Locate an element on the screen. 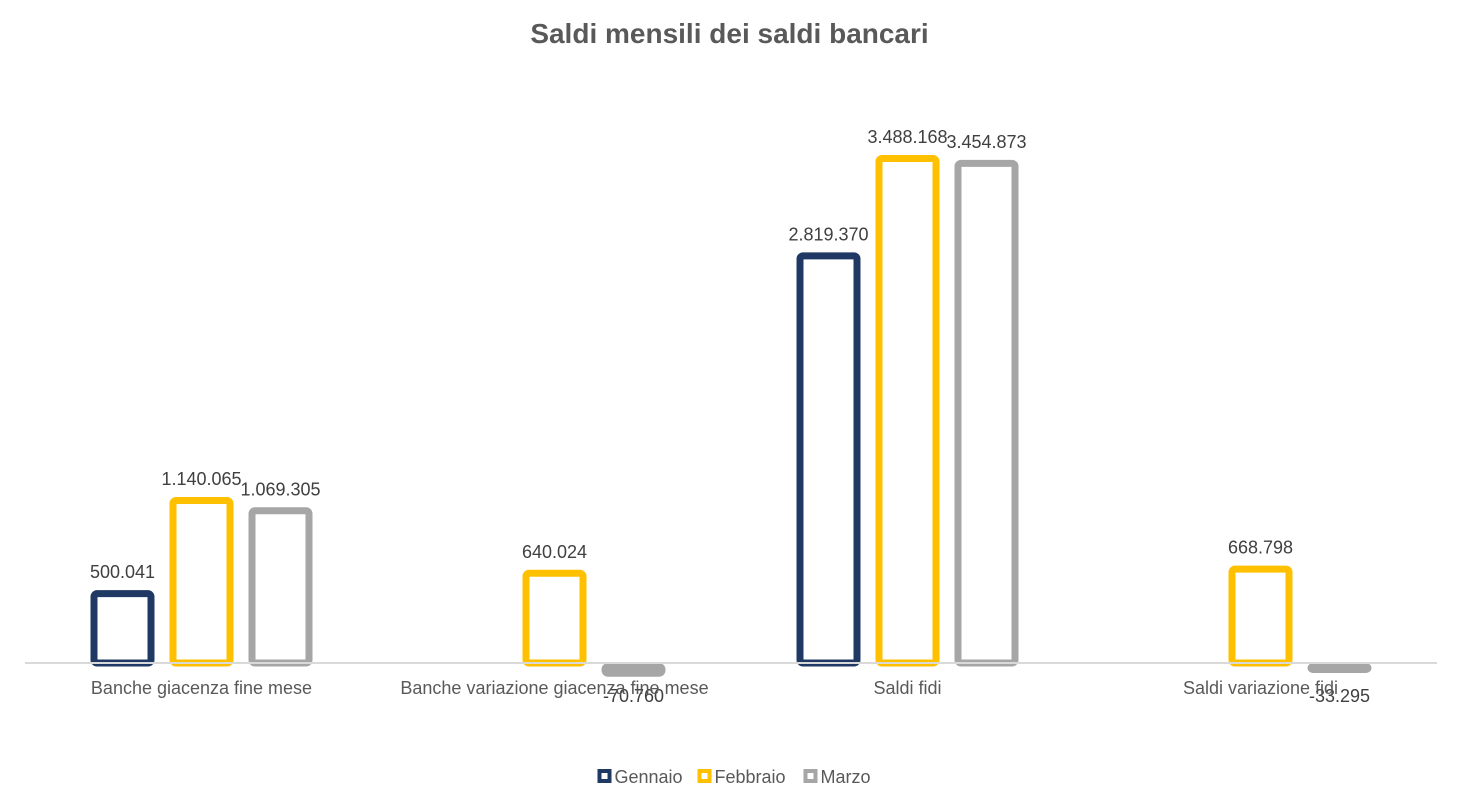 The height and width of the screenshot is (807, 1459). legend-item-febbraio: Febbraio is located at coordinates (741, 777).